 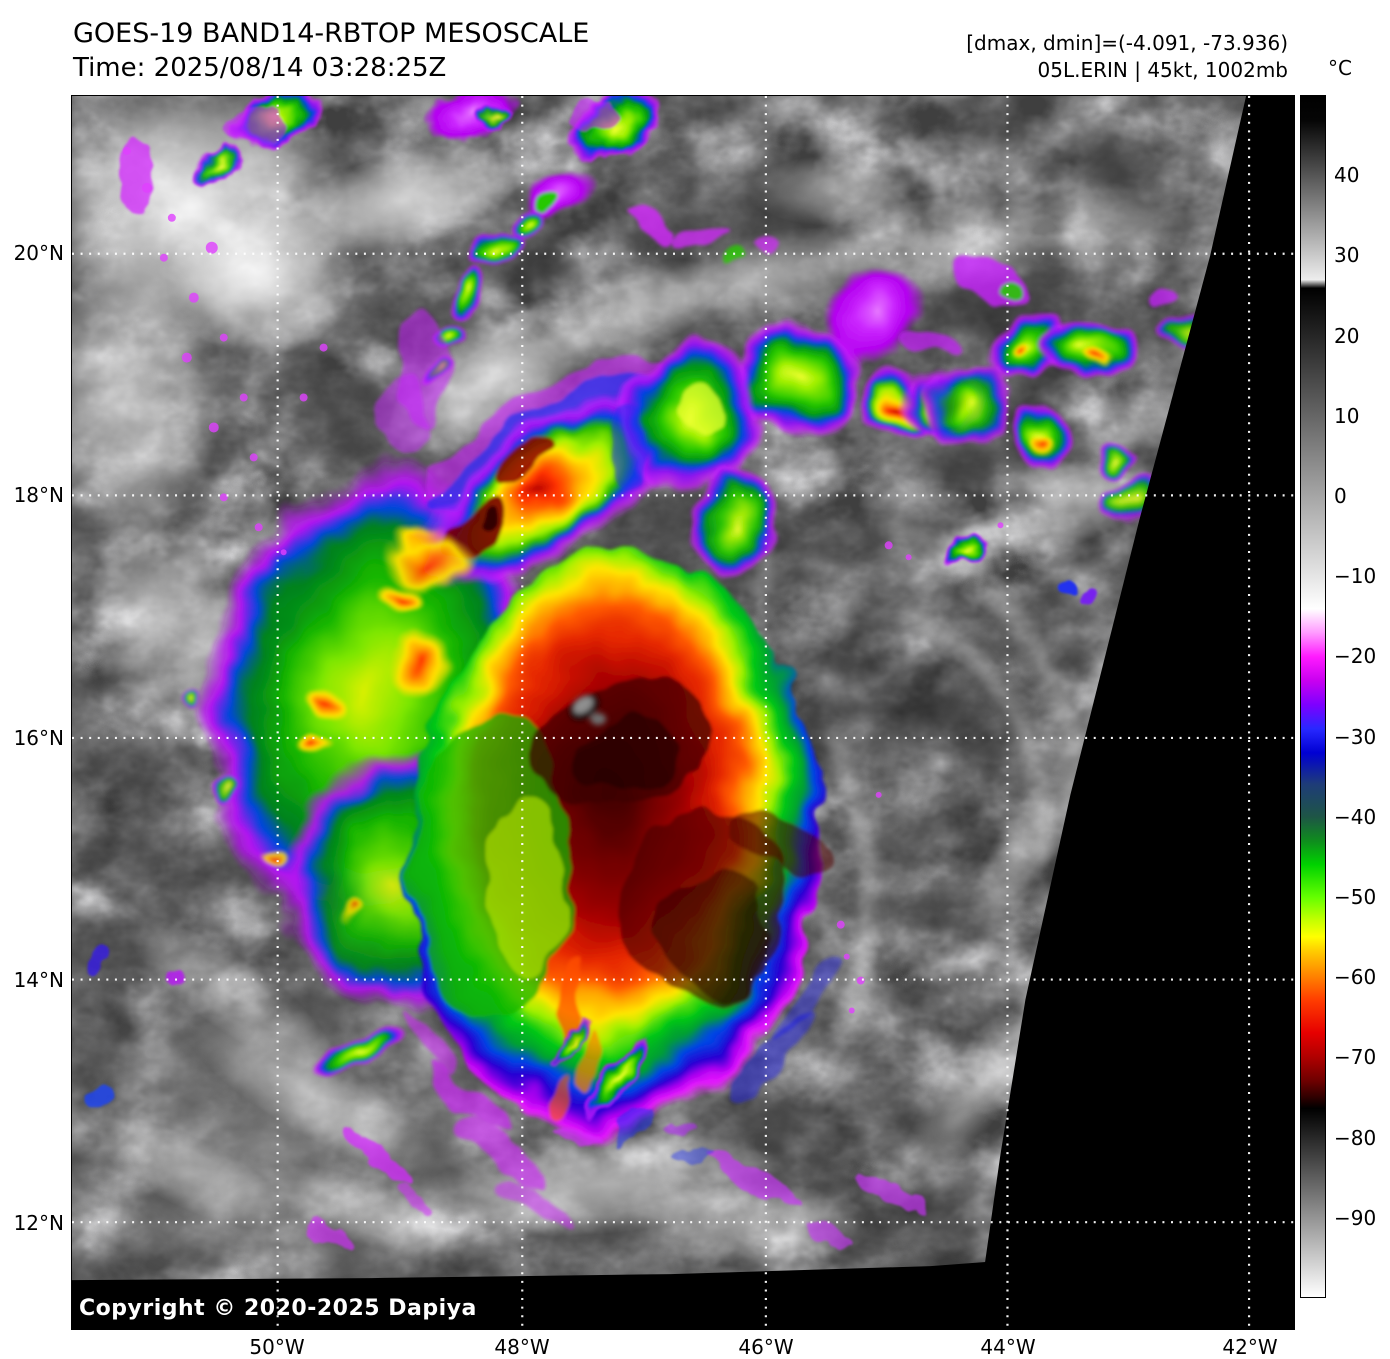 I want to click on colorbar-tick: −30, so click(x=1355, y=737).